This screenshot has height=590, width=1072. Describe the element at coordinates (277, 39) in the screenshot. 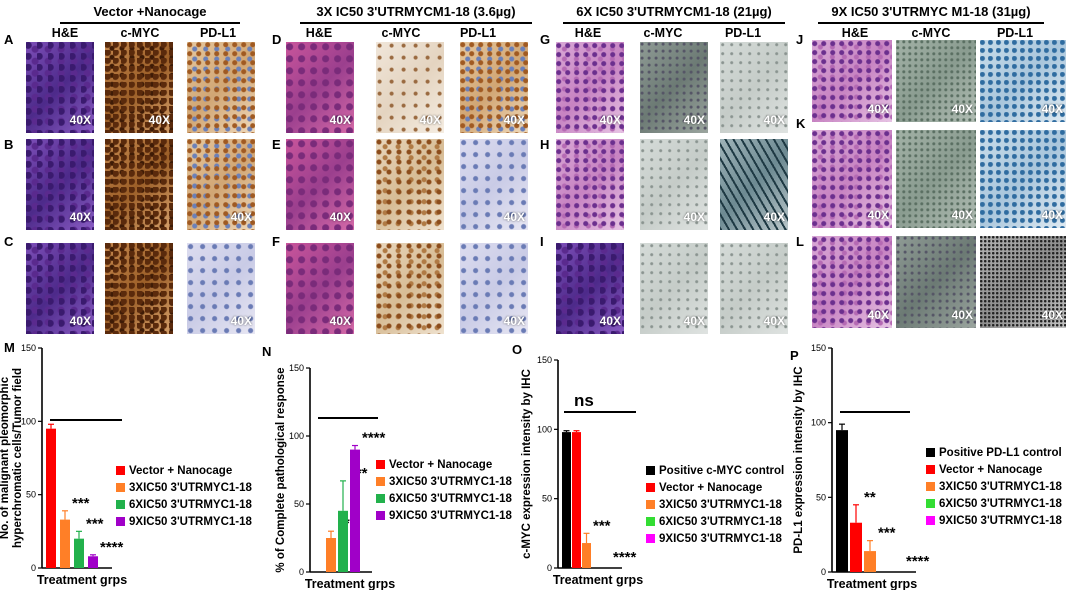

I see `row-letter-d: D` at that location.